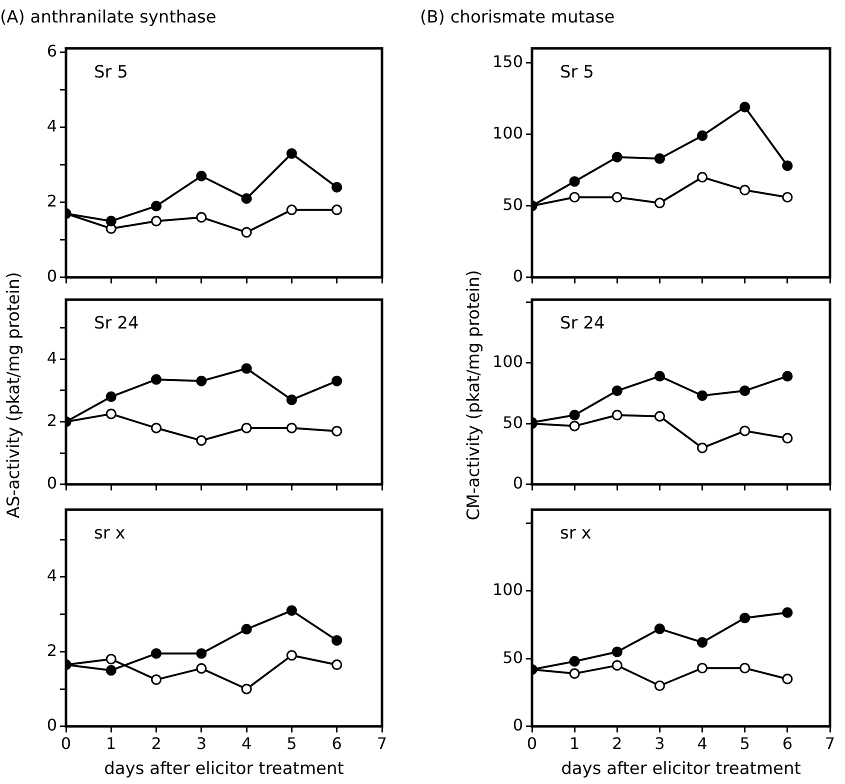  I want to click on chart-title: (B) chorismate mutase, so click(517, 18).